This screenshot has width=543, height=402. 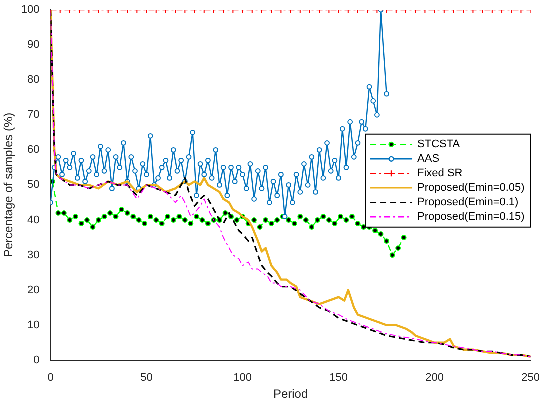 I want to click on y-tick-label: 100, so click(x=30, y=10).